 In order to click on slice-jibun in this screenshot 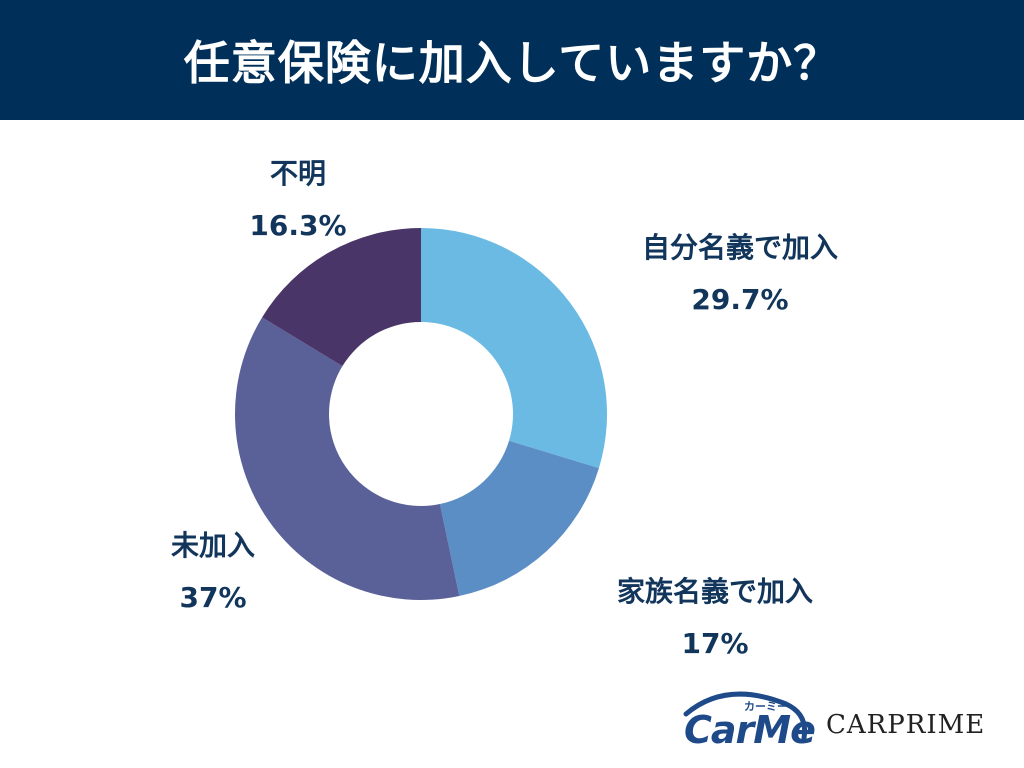, I will do `click(514, 348)`.